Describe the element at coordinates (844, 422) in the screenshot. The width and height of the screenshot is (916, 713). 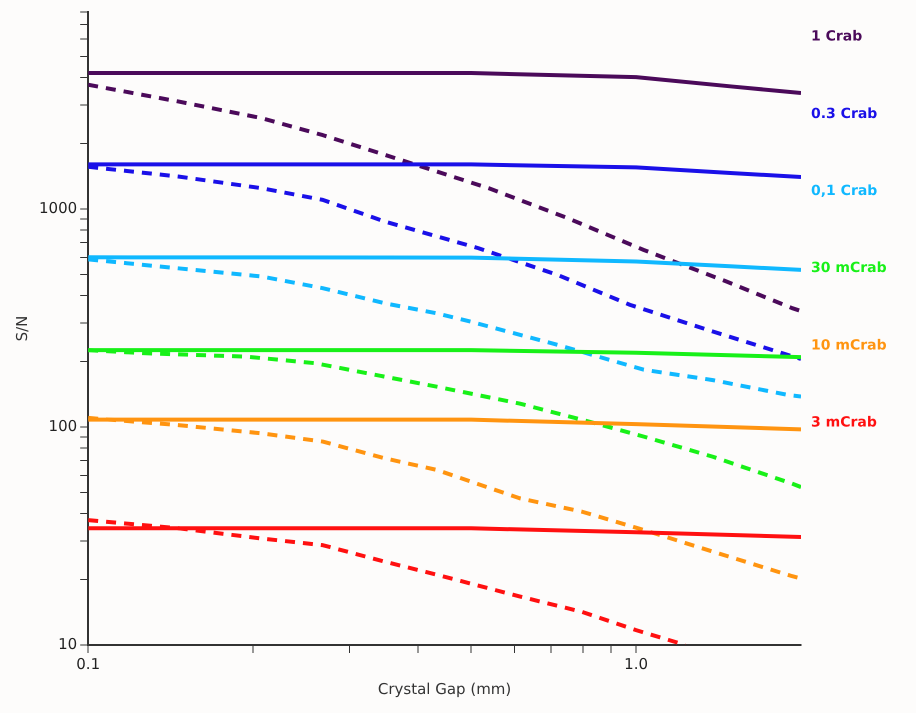
I see `text: 3 mCrab` at that location.